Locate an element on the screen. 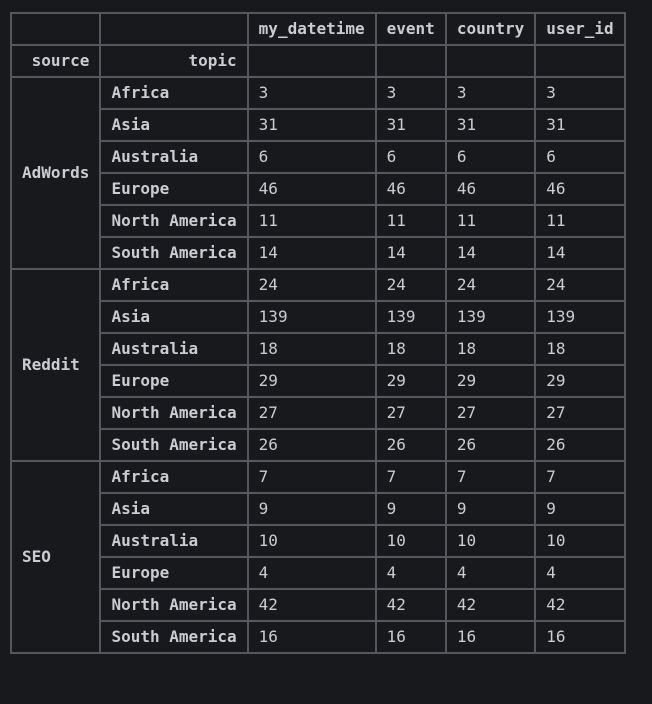 The height and width of the screenshot is (704, 652). index-source-cell: Reddit is located at coordinates (55, 365).